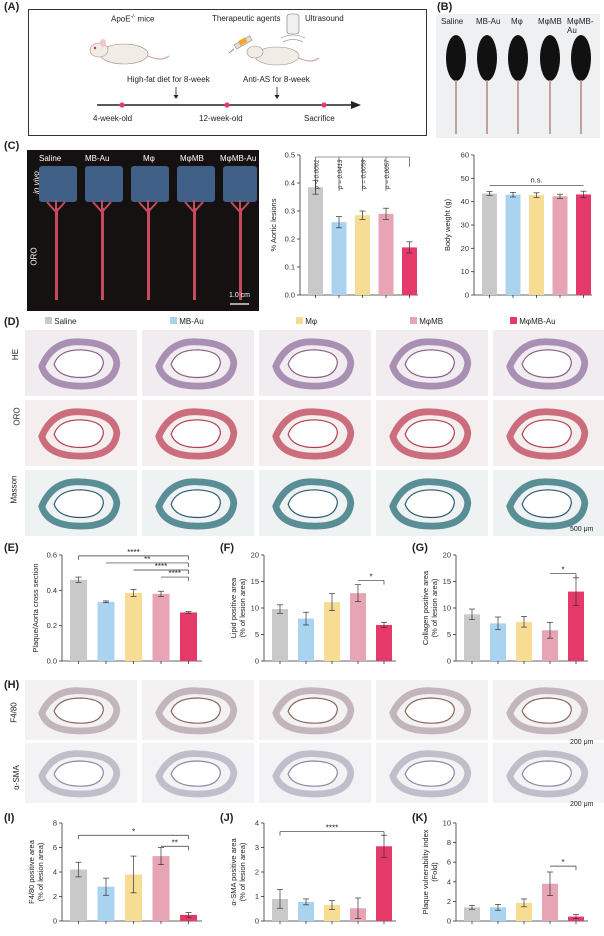 This screenshot has width=604, height=936. What do you see at coordinates (430, 607) in the screenshot?
I see `y-axis-label: Collagen positive area(% of lesion area)` at bounding box center [430, 607].